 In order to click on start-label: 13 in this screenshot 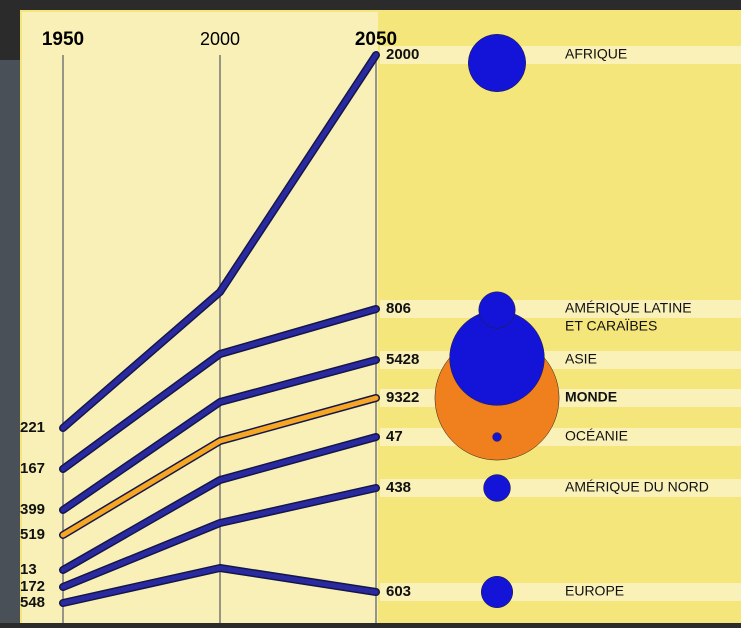, I will do `click(28, 569)`.